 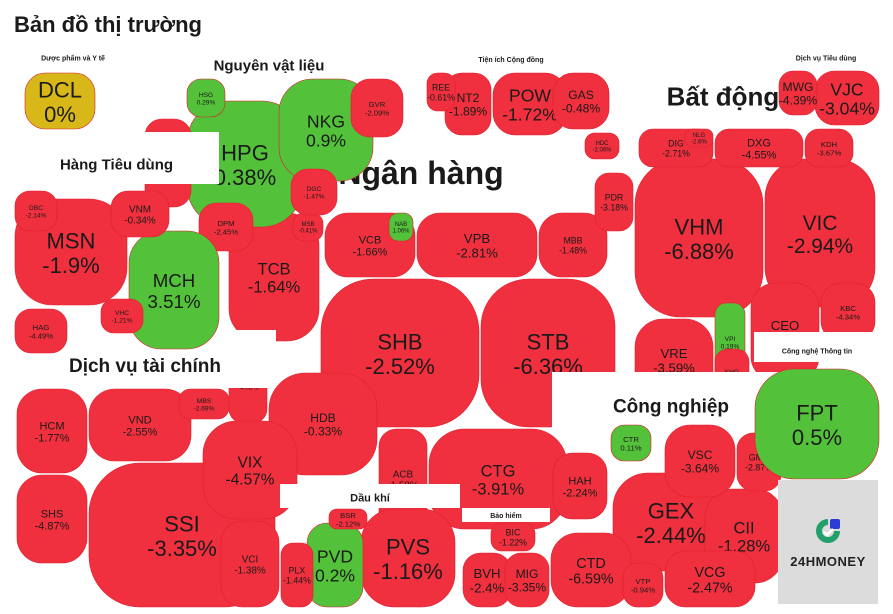 I want to click on sector-label-nguyen-vat-lieu: Nguyên vật liệu, so click(x=269, y=66).